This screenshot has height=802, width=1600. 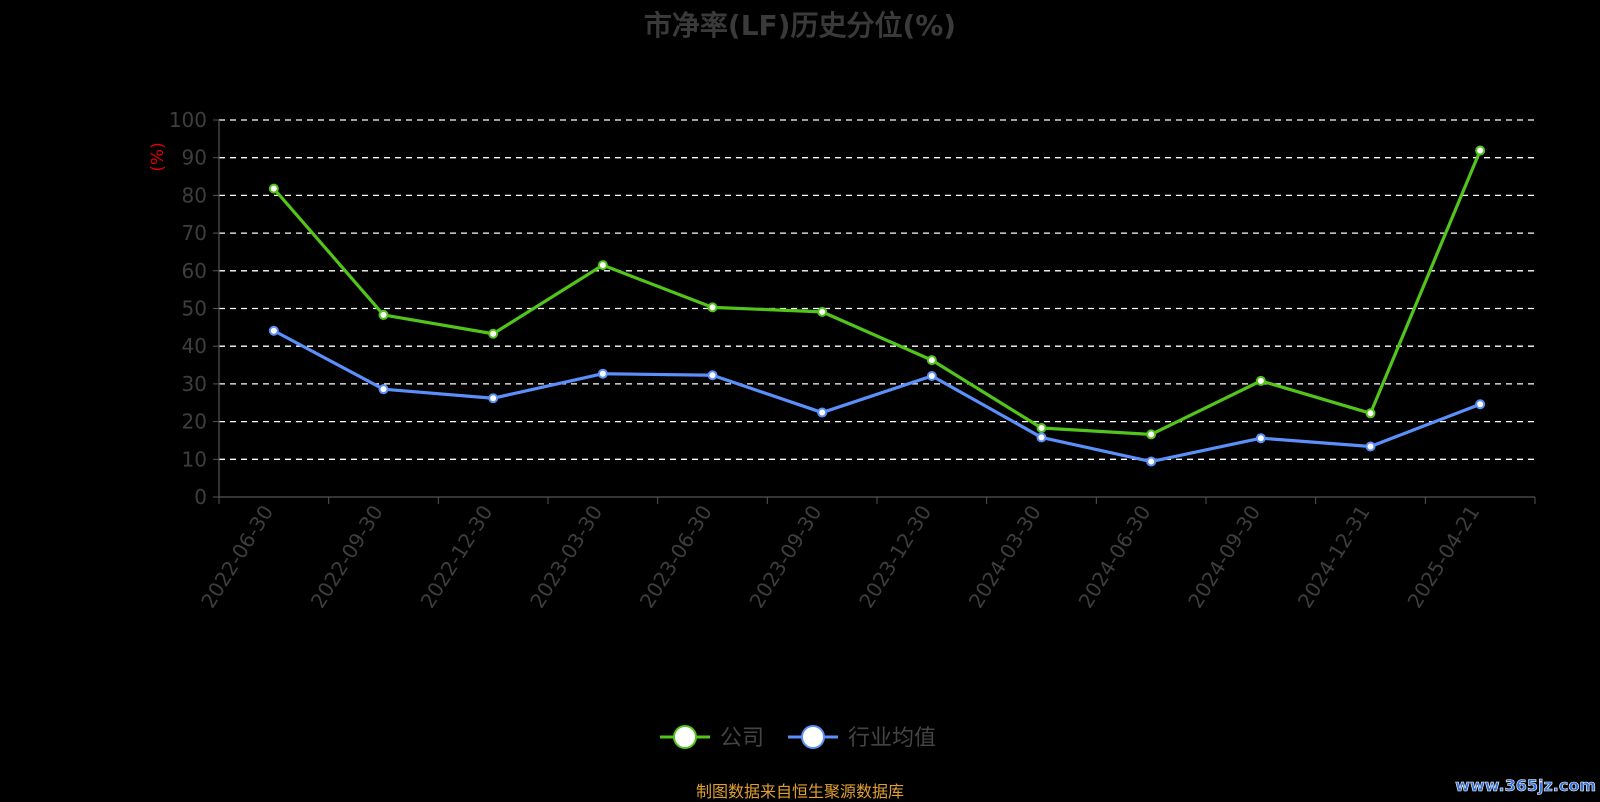 I want to click on x-tick-label: 2022-06-30, so click(x=237, y=556).